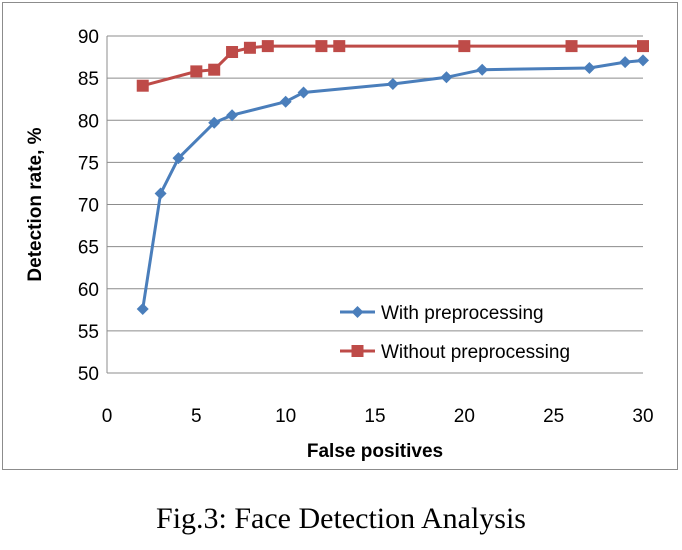 The width and height of the screenshot is (682, 550). I want to click on legend-entry: Without preprocessing, so click(455, 352).